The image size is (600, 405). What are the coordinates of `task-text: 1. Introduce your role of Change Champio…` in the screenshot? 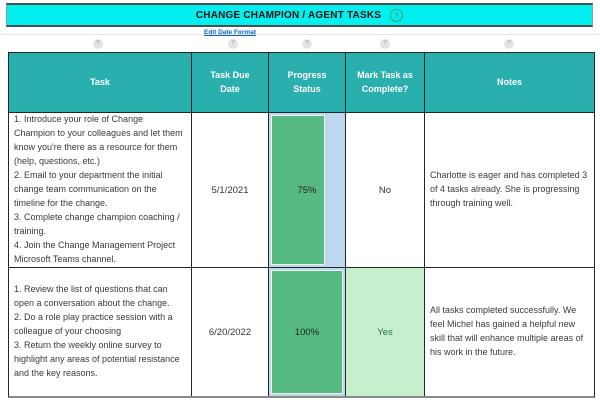 It's located at (98, 189).